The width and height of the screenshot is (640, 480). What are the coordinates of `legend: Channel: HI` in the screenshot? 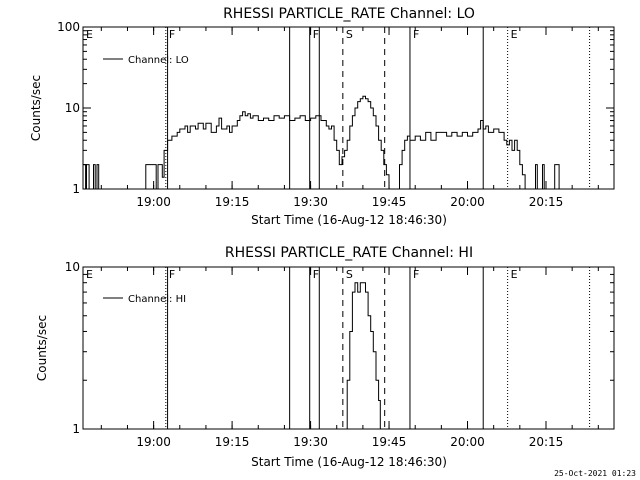 It's located at (144, 299).